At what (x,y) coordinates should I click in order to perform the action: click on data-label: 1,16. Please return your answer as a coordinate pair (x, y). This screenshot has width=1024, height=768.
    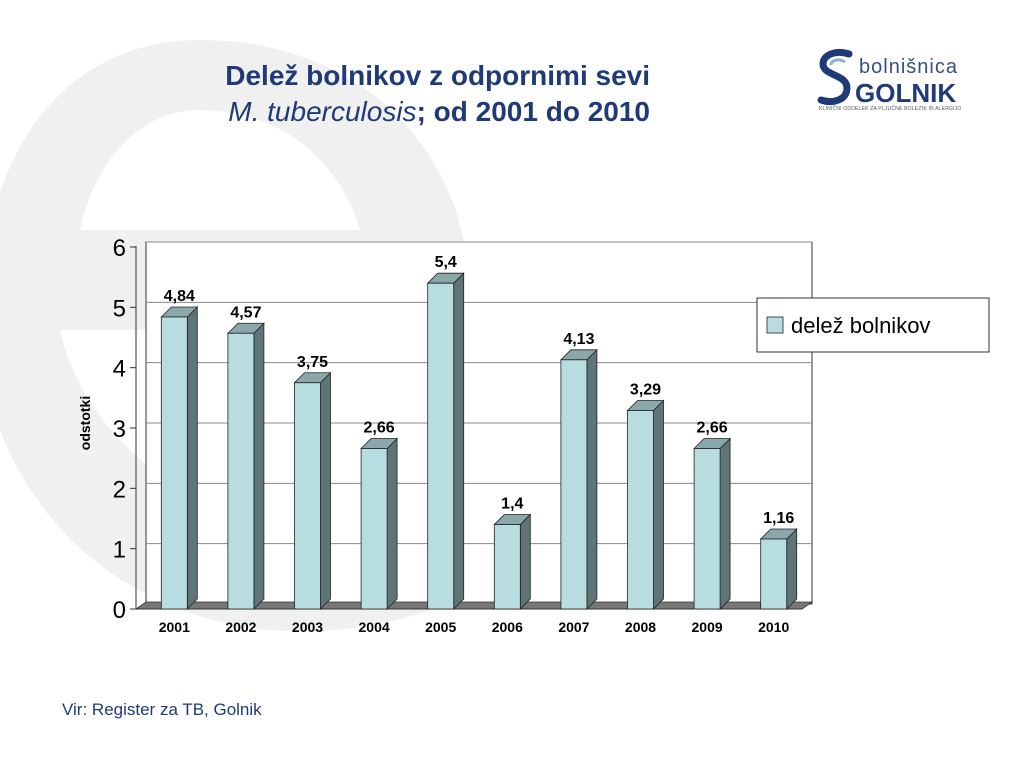
    Looking at the image, I should click on (778, 518).